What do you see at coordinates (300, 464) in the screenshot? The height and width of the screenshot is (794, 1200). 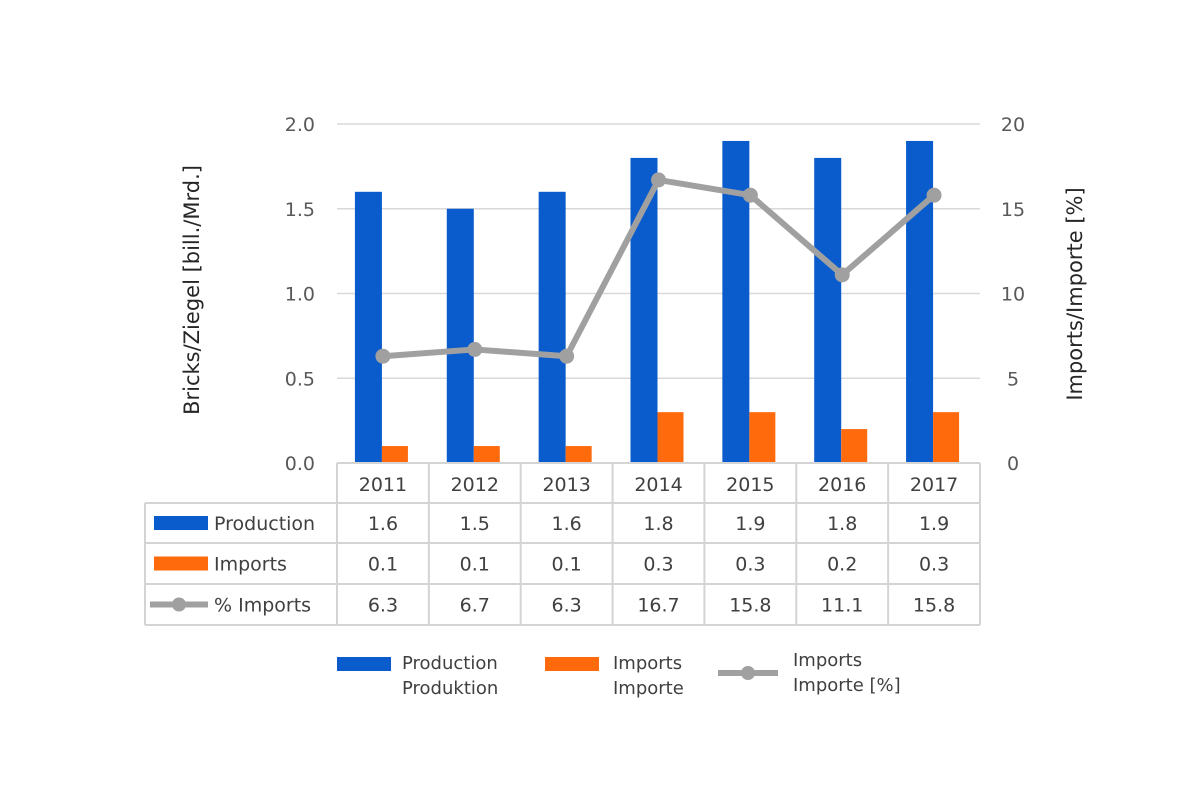 I see `y-tick-label: 0.0` at bounding box center [300, 464].